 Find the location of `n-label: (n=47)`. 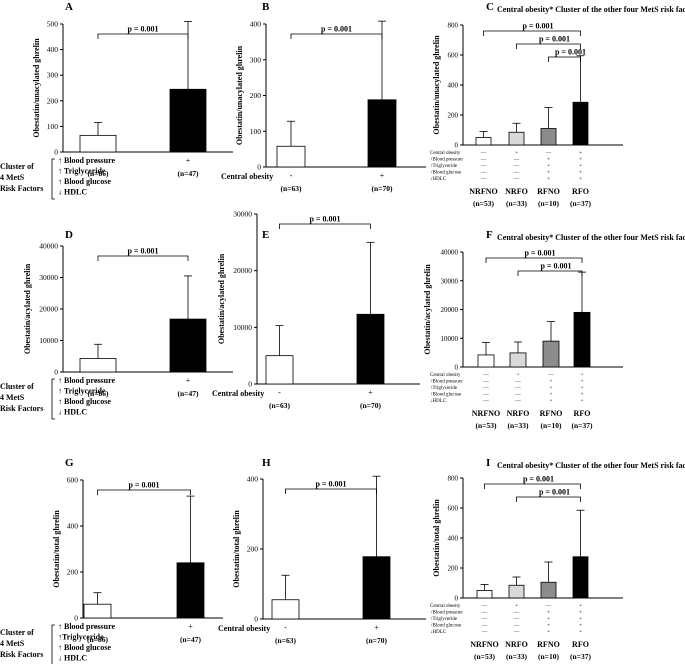

n-label: (n=47) is located at coordinates (190, 639).